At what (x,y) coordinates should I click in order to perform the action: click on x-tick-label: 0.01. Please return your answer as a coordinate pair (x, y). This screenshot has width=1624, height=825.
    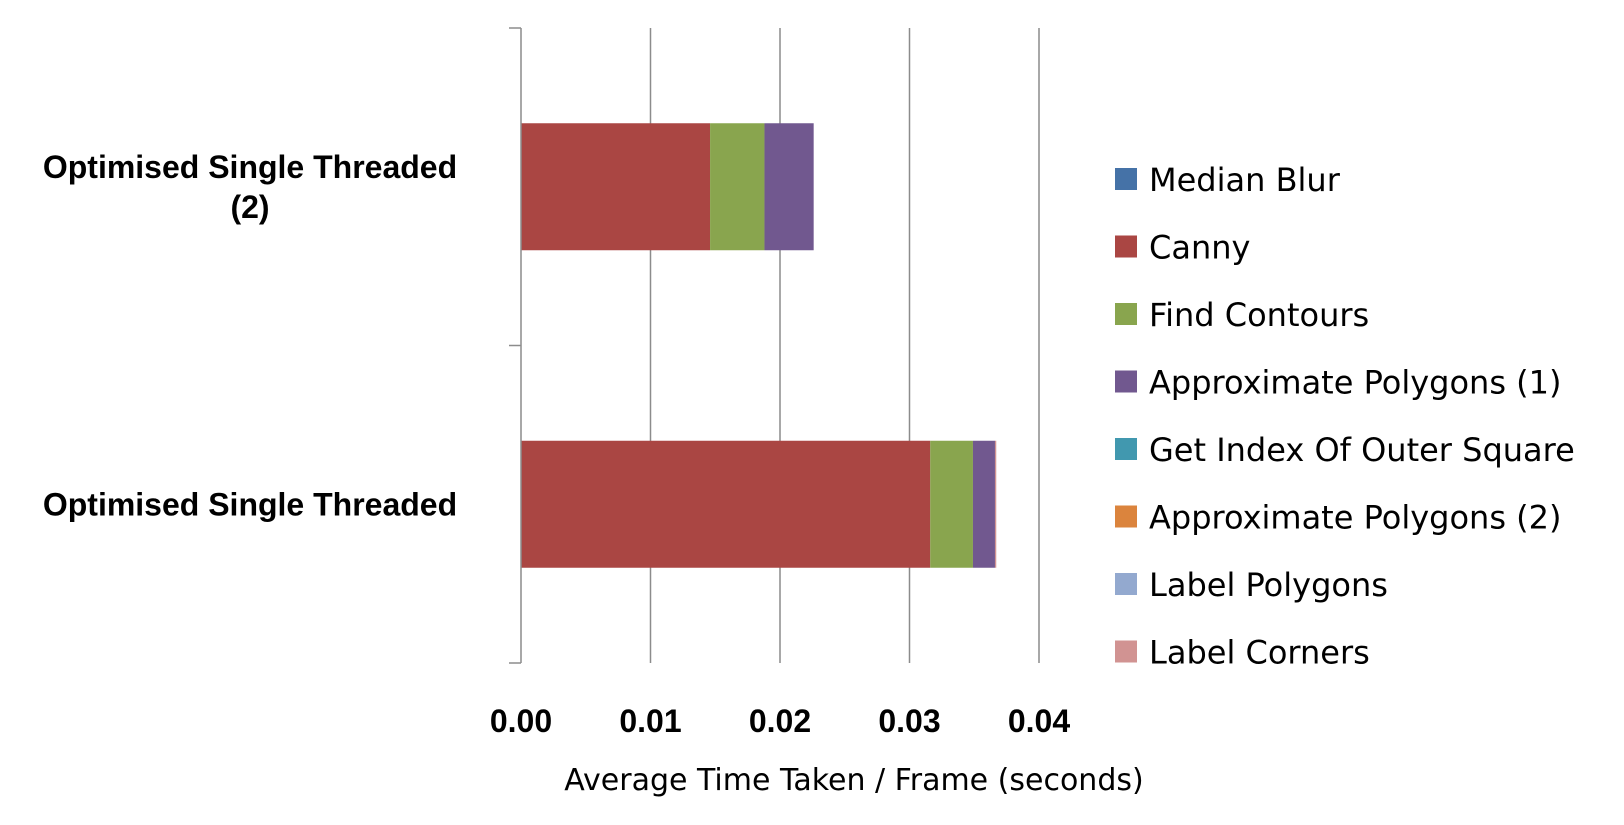
    Looking at the image, I should click on (650, 721).